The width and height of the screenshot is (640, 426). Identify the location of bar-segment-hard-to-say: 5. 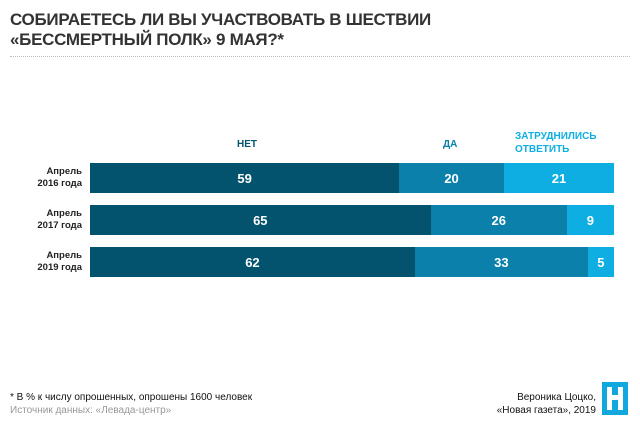
(600, 262).